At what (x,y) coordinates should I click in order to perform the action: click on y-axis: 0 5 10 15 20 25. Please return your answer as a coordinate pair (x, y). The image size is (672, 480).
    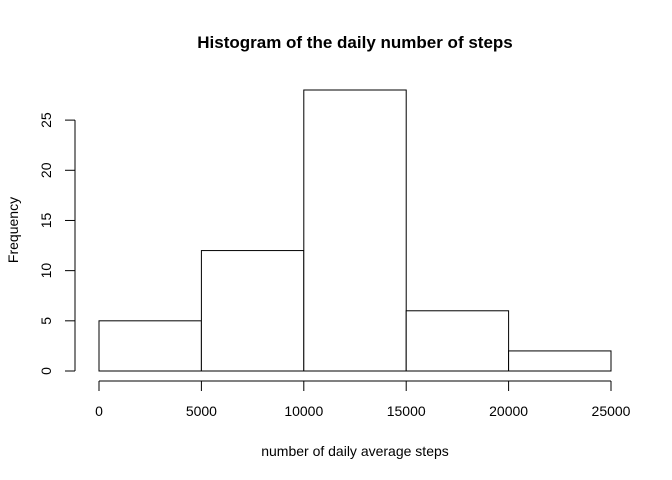
    Looking at the image, I should click on (57, 243).